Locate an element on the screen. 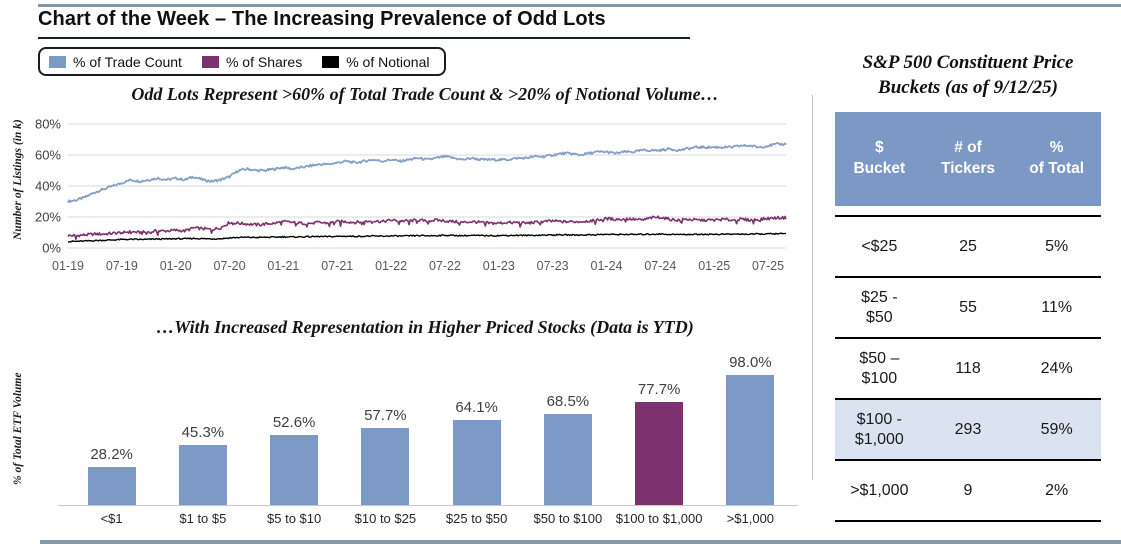 The width and height of the screenshot is (1121, 552). legend-item: % of Trade Count is located at coordinates (115, 62).